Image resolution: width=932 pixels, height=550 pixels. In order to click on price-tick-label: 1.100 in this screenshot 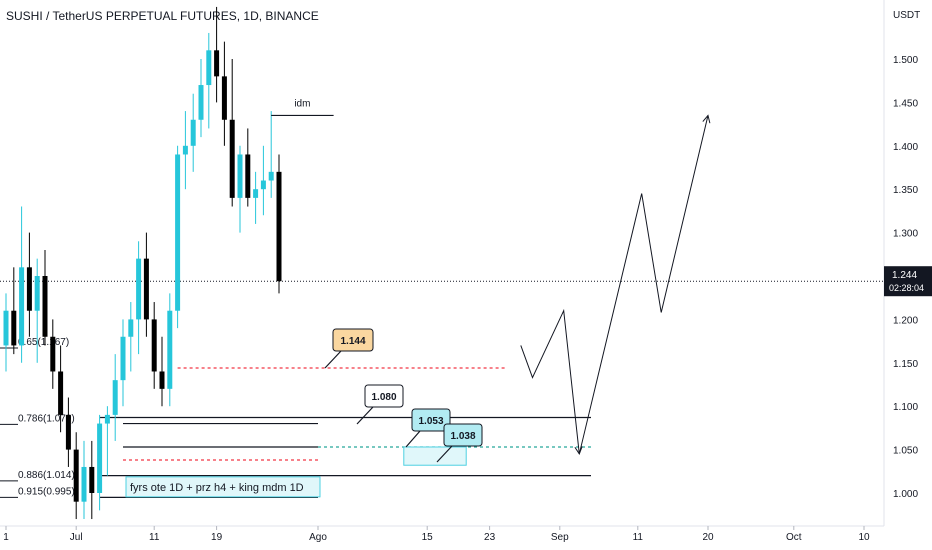, I will do `click(905, 407)`.